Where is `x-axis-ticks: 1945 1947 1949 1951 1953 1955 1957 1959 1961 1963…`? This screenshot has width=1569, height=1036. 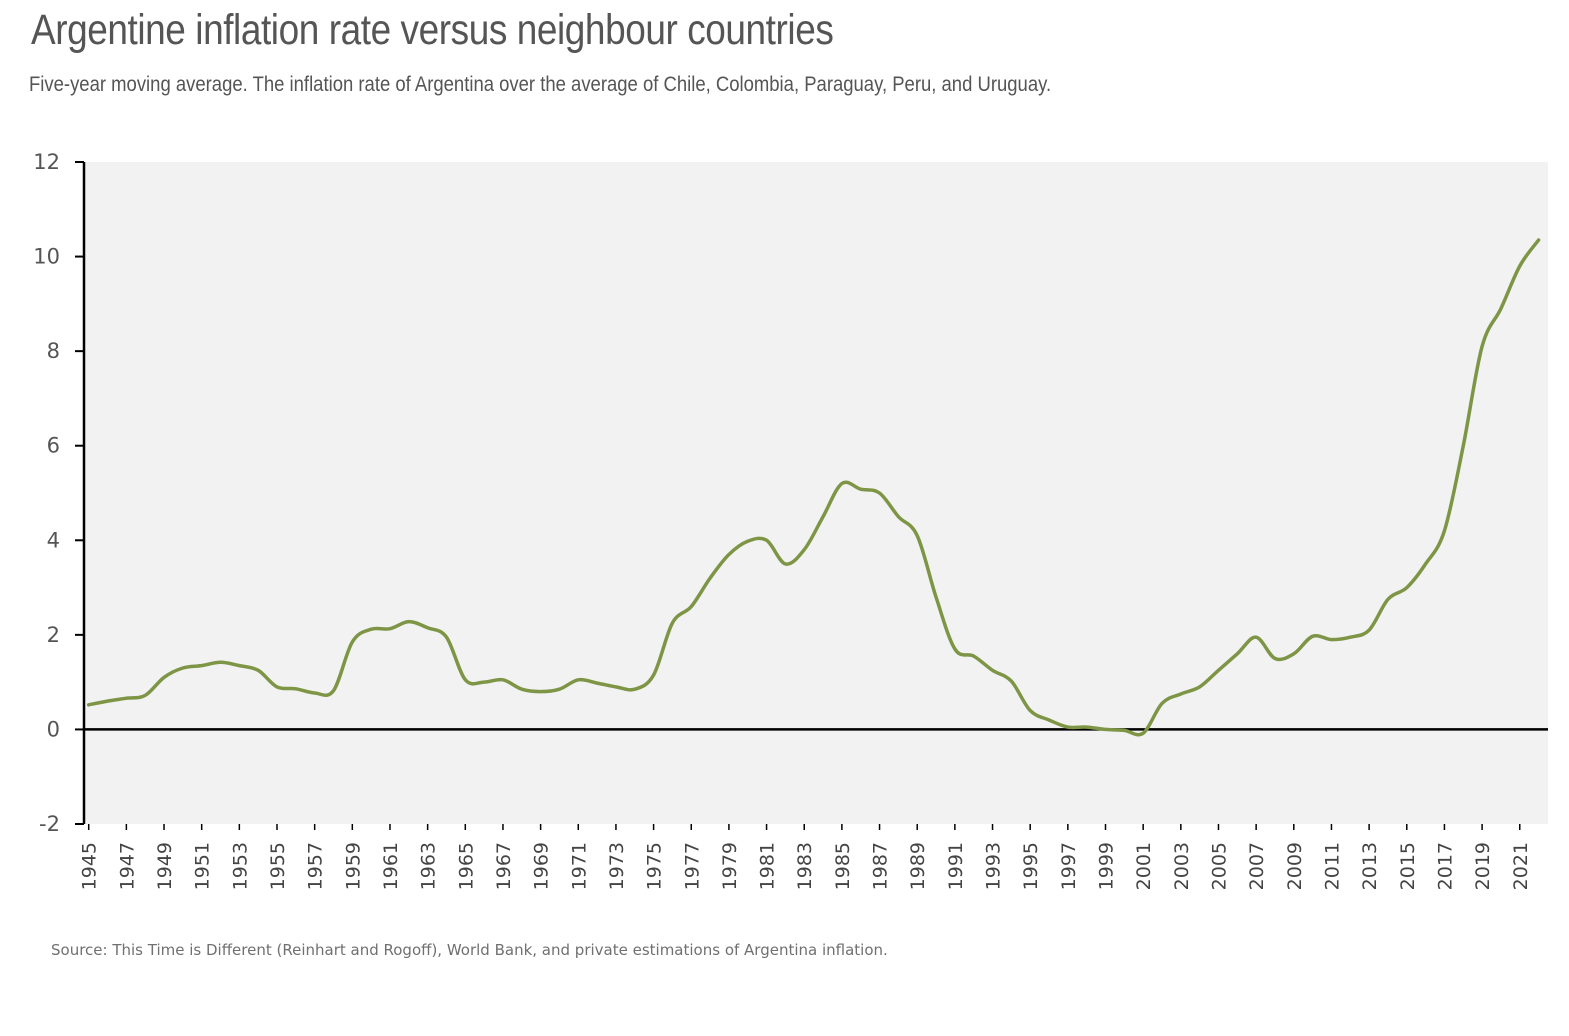 x-axis-ticks: 1945 1947 1949 1951 1953 1955 1957 1959 1961 1963… is located at coordinates (805, 857).